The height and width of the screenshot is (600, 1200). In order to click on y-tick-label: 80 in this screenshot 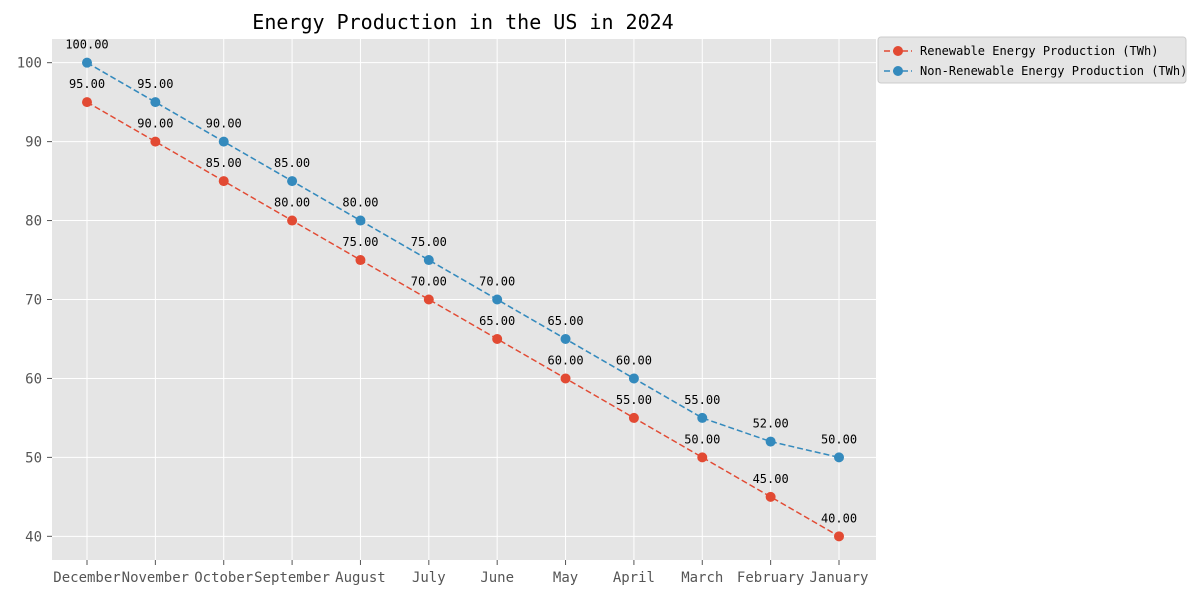, I will do `click(33, 222)`.